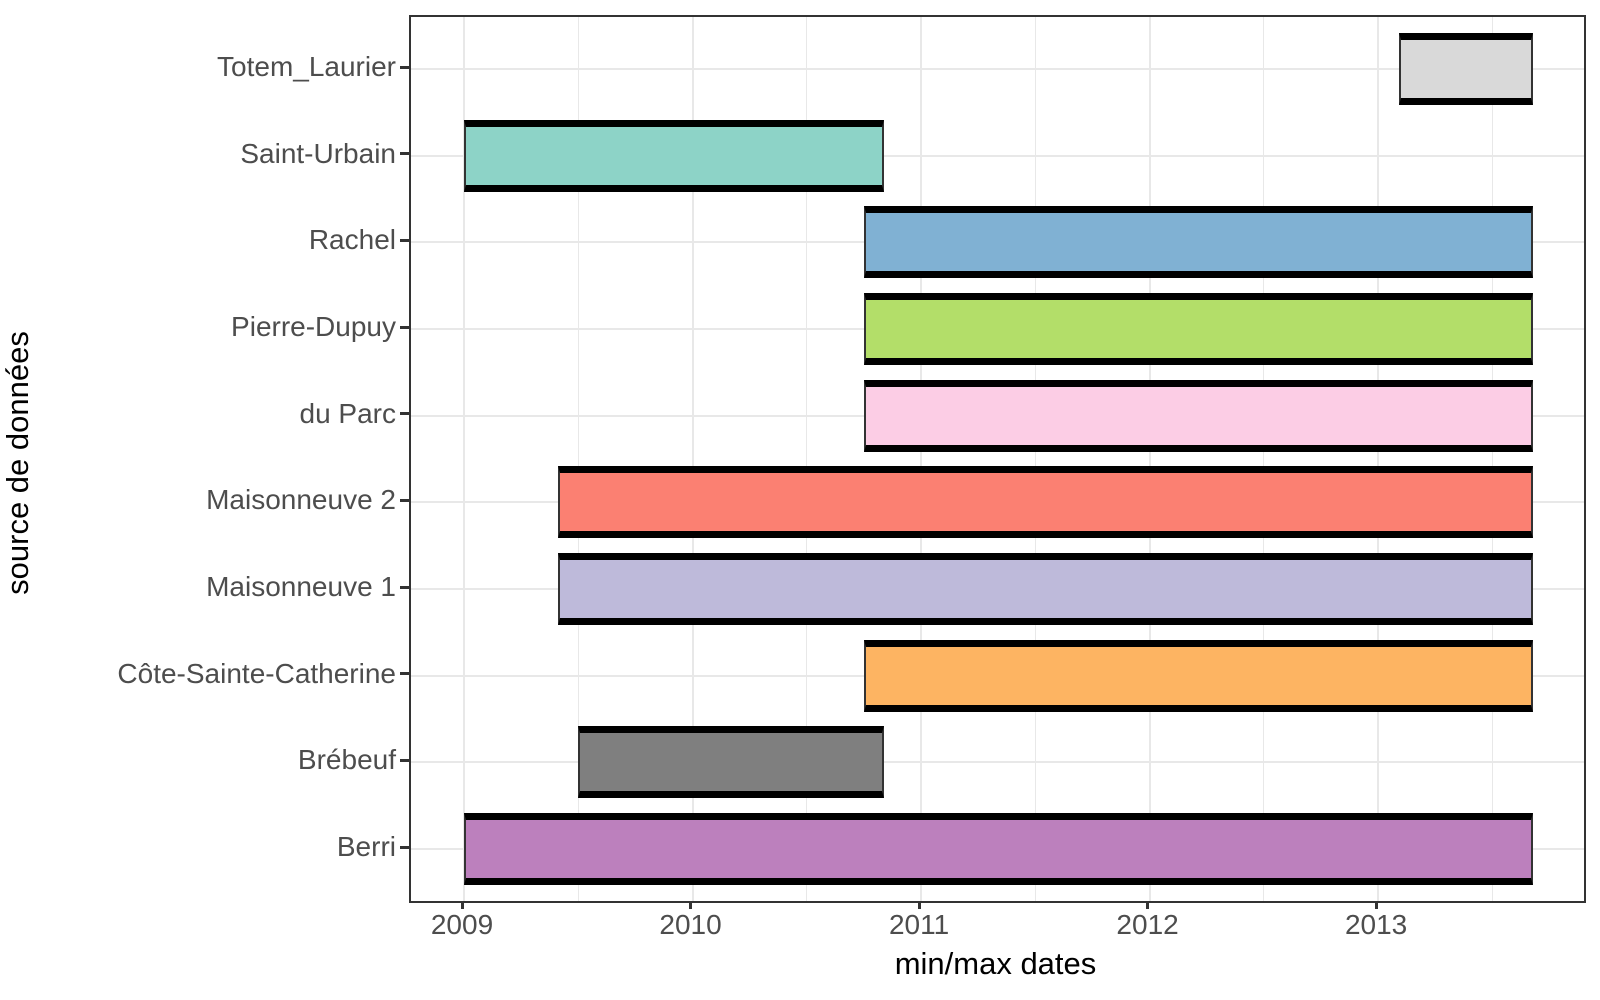  I want to click on range-bar-saint-urbain, so click(674, 155).